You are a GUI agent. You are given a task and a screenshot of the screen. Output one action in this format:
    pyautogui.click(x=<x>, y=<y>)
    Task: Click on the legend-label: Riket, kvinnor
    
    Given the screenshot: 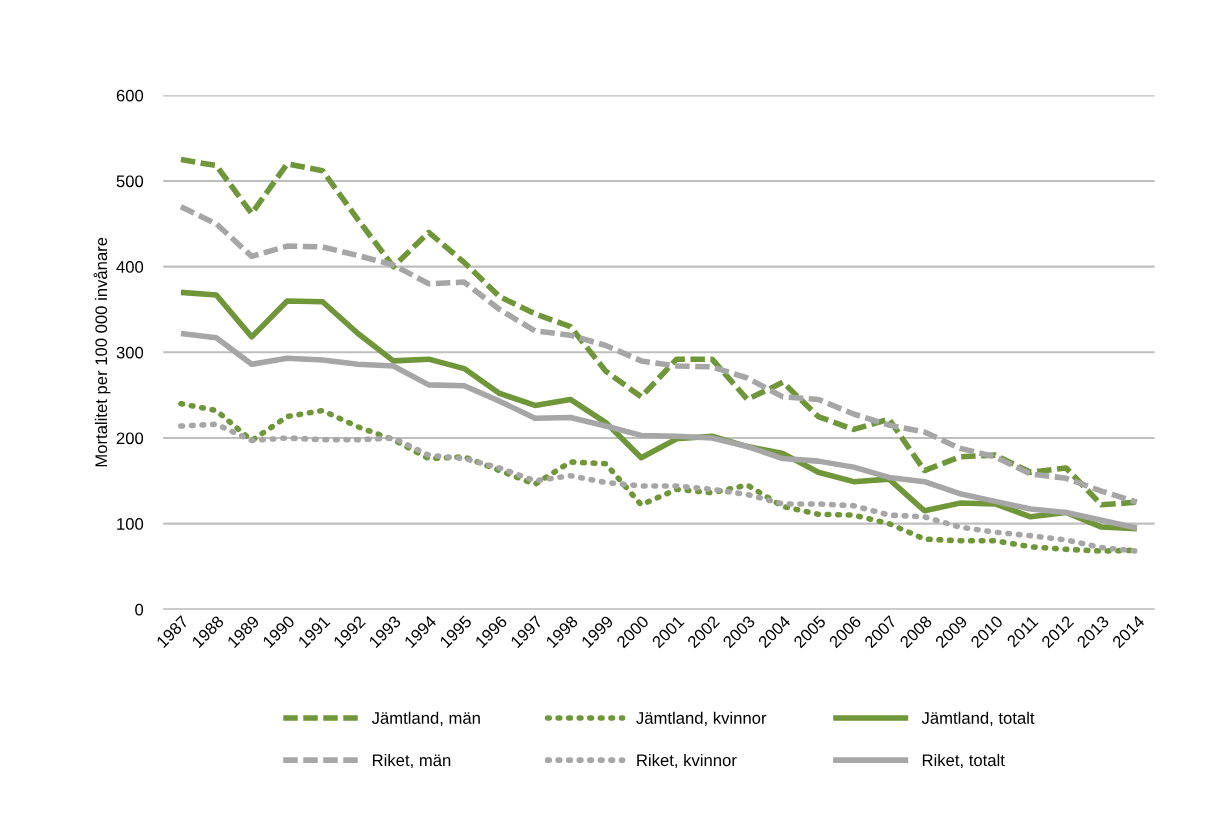 What is the action you would take?
    pyautogui.click(x=687, y=761)
    